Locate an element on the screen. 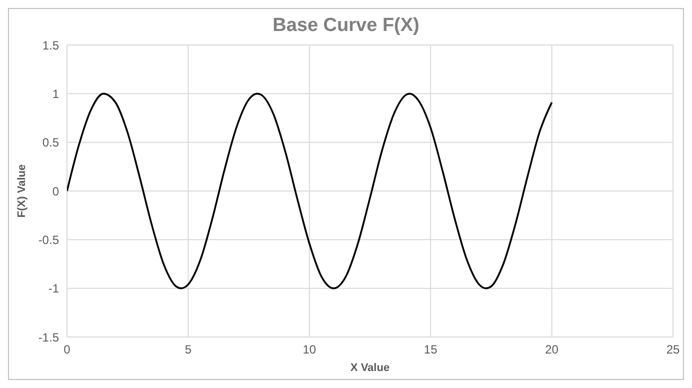  x-tick-label: 5 is located at coordinates (188, 349).